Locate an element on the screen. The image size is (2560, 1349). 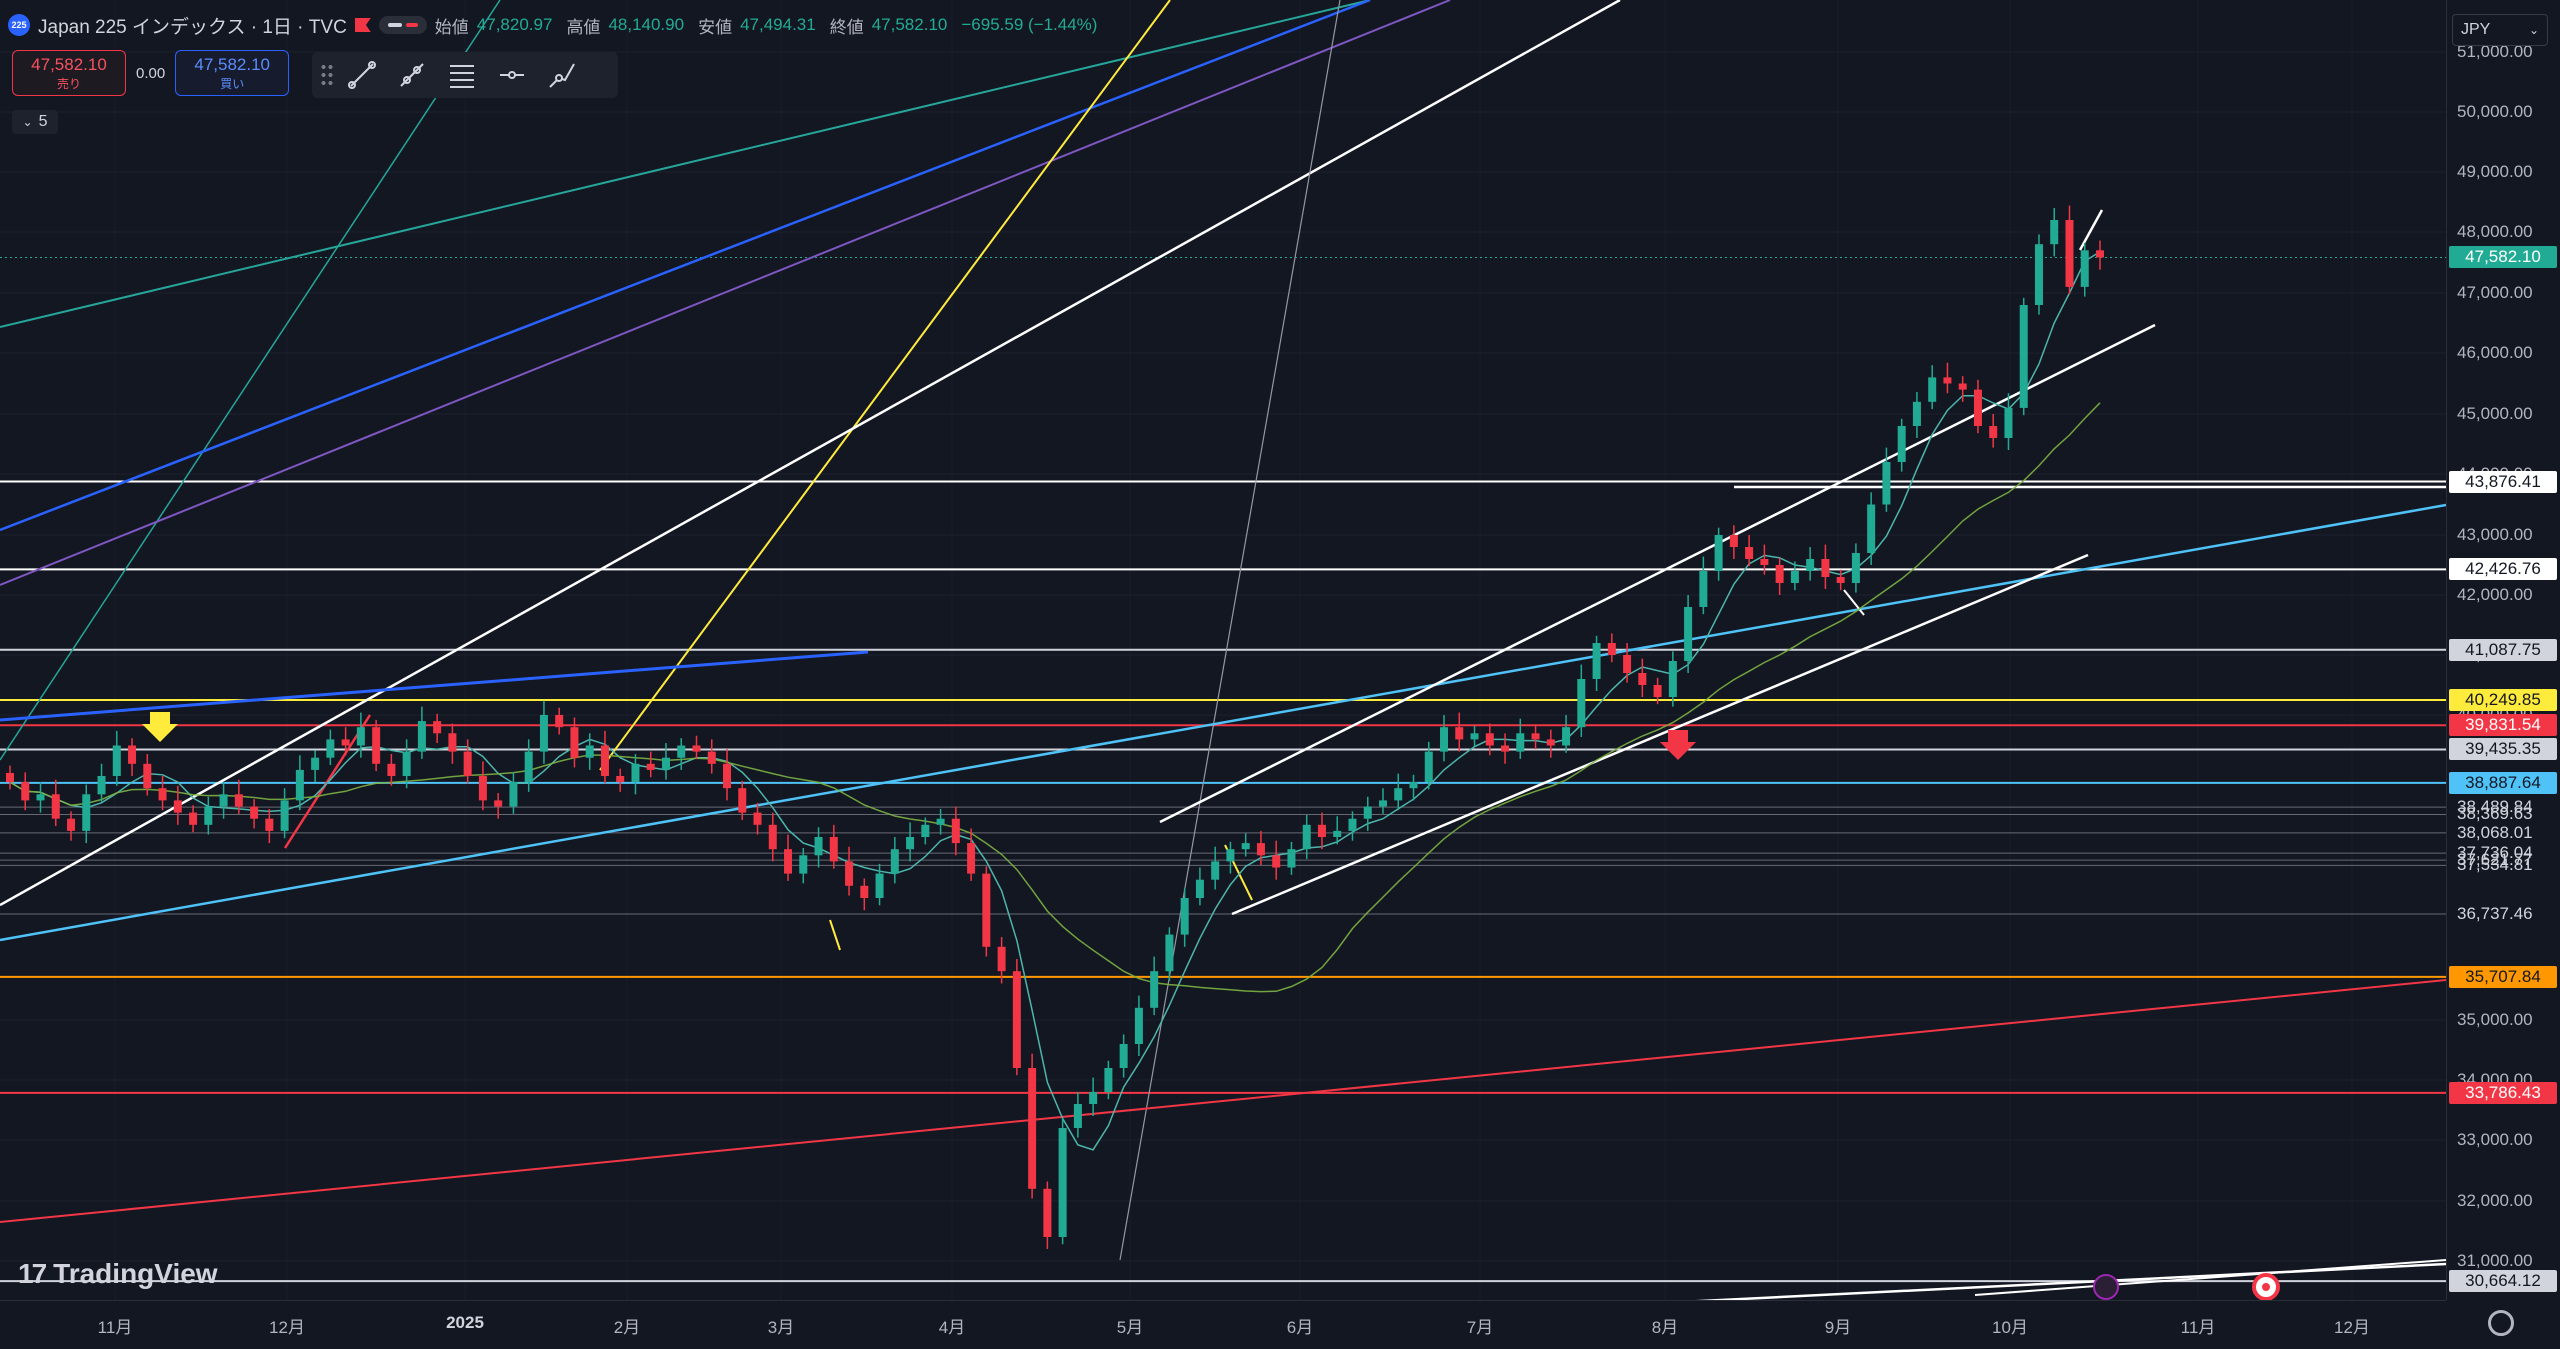
time-axis: 11月 12月 2025 2月 3月 4月 5月 6月 7月 8月 9月 10月 11月 12月 is located at coordinates (1223, 1324).